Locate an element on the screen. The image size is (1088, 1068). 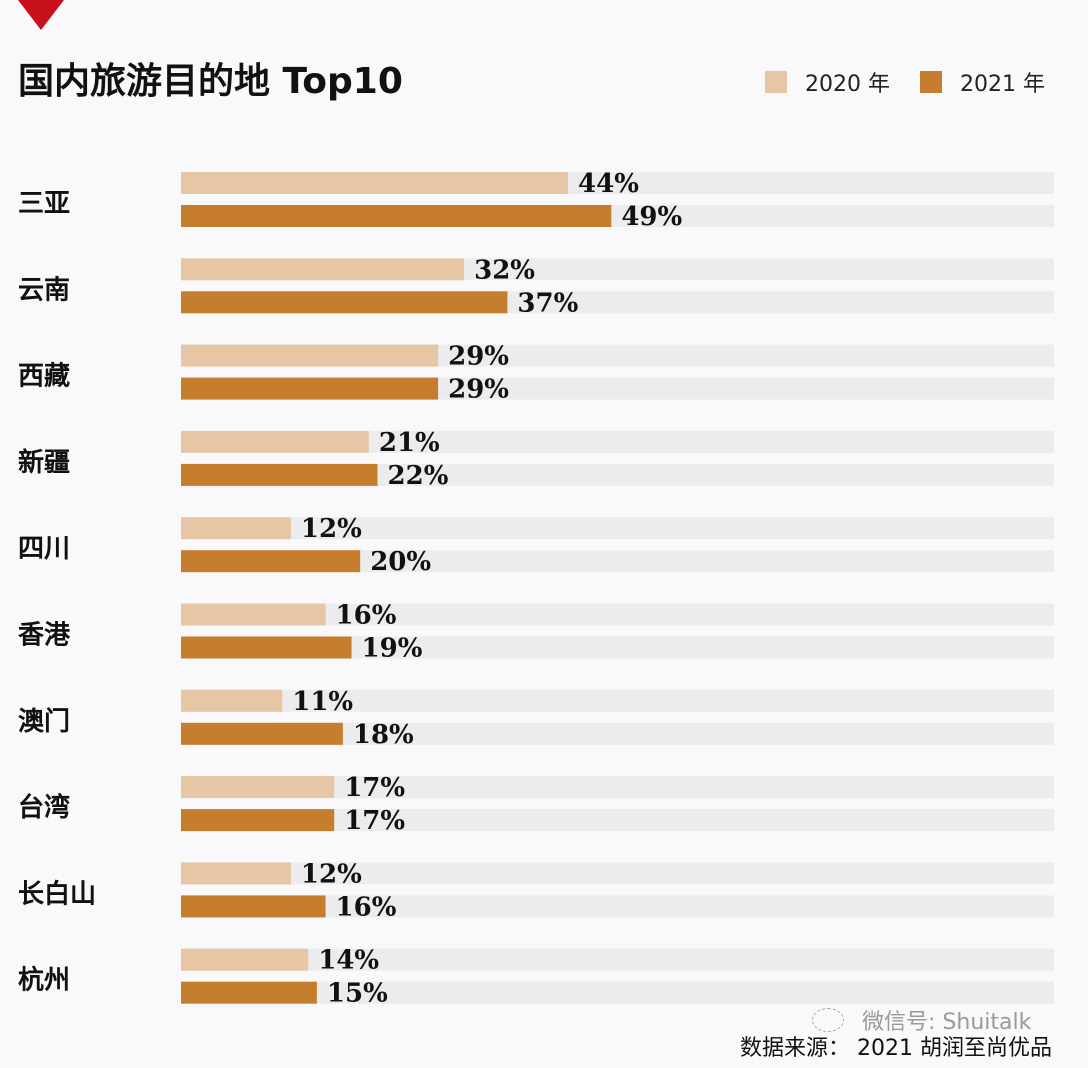
accent-triangle-icon is located at coordinates (41, 15).